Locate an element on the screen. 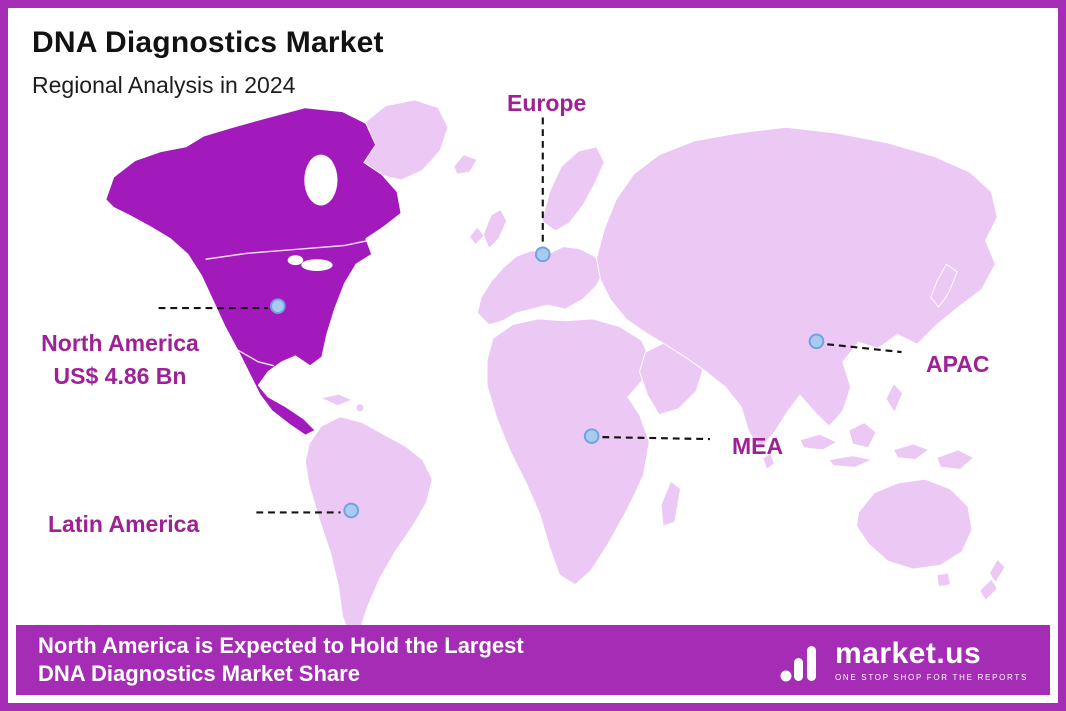  apac-marker-dot is located at coordinates (816, 341).